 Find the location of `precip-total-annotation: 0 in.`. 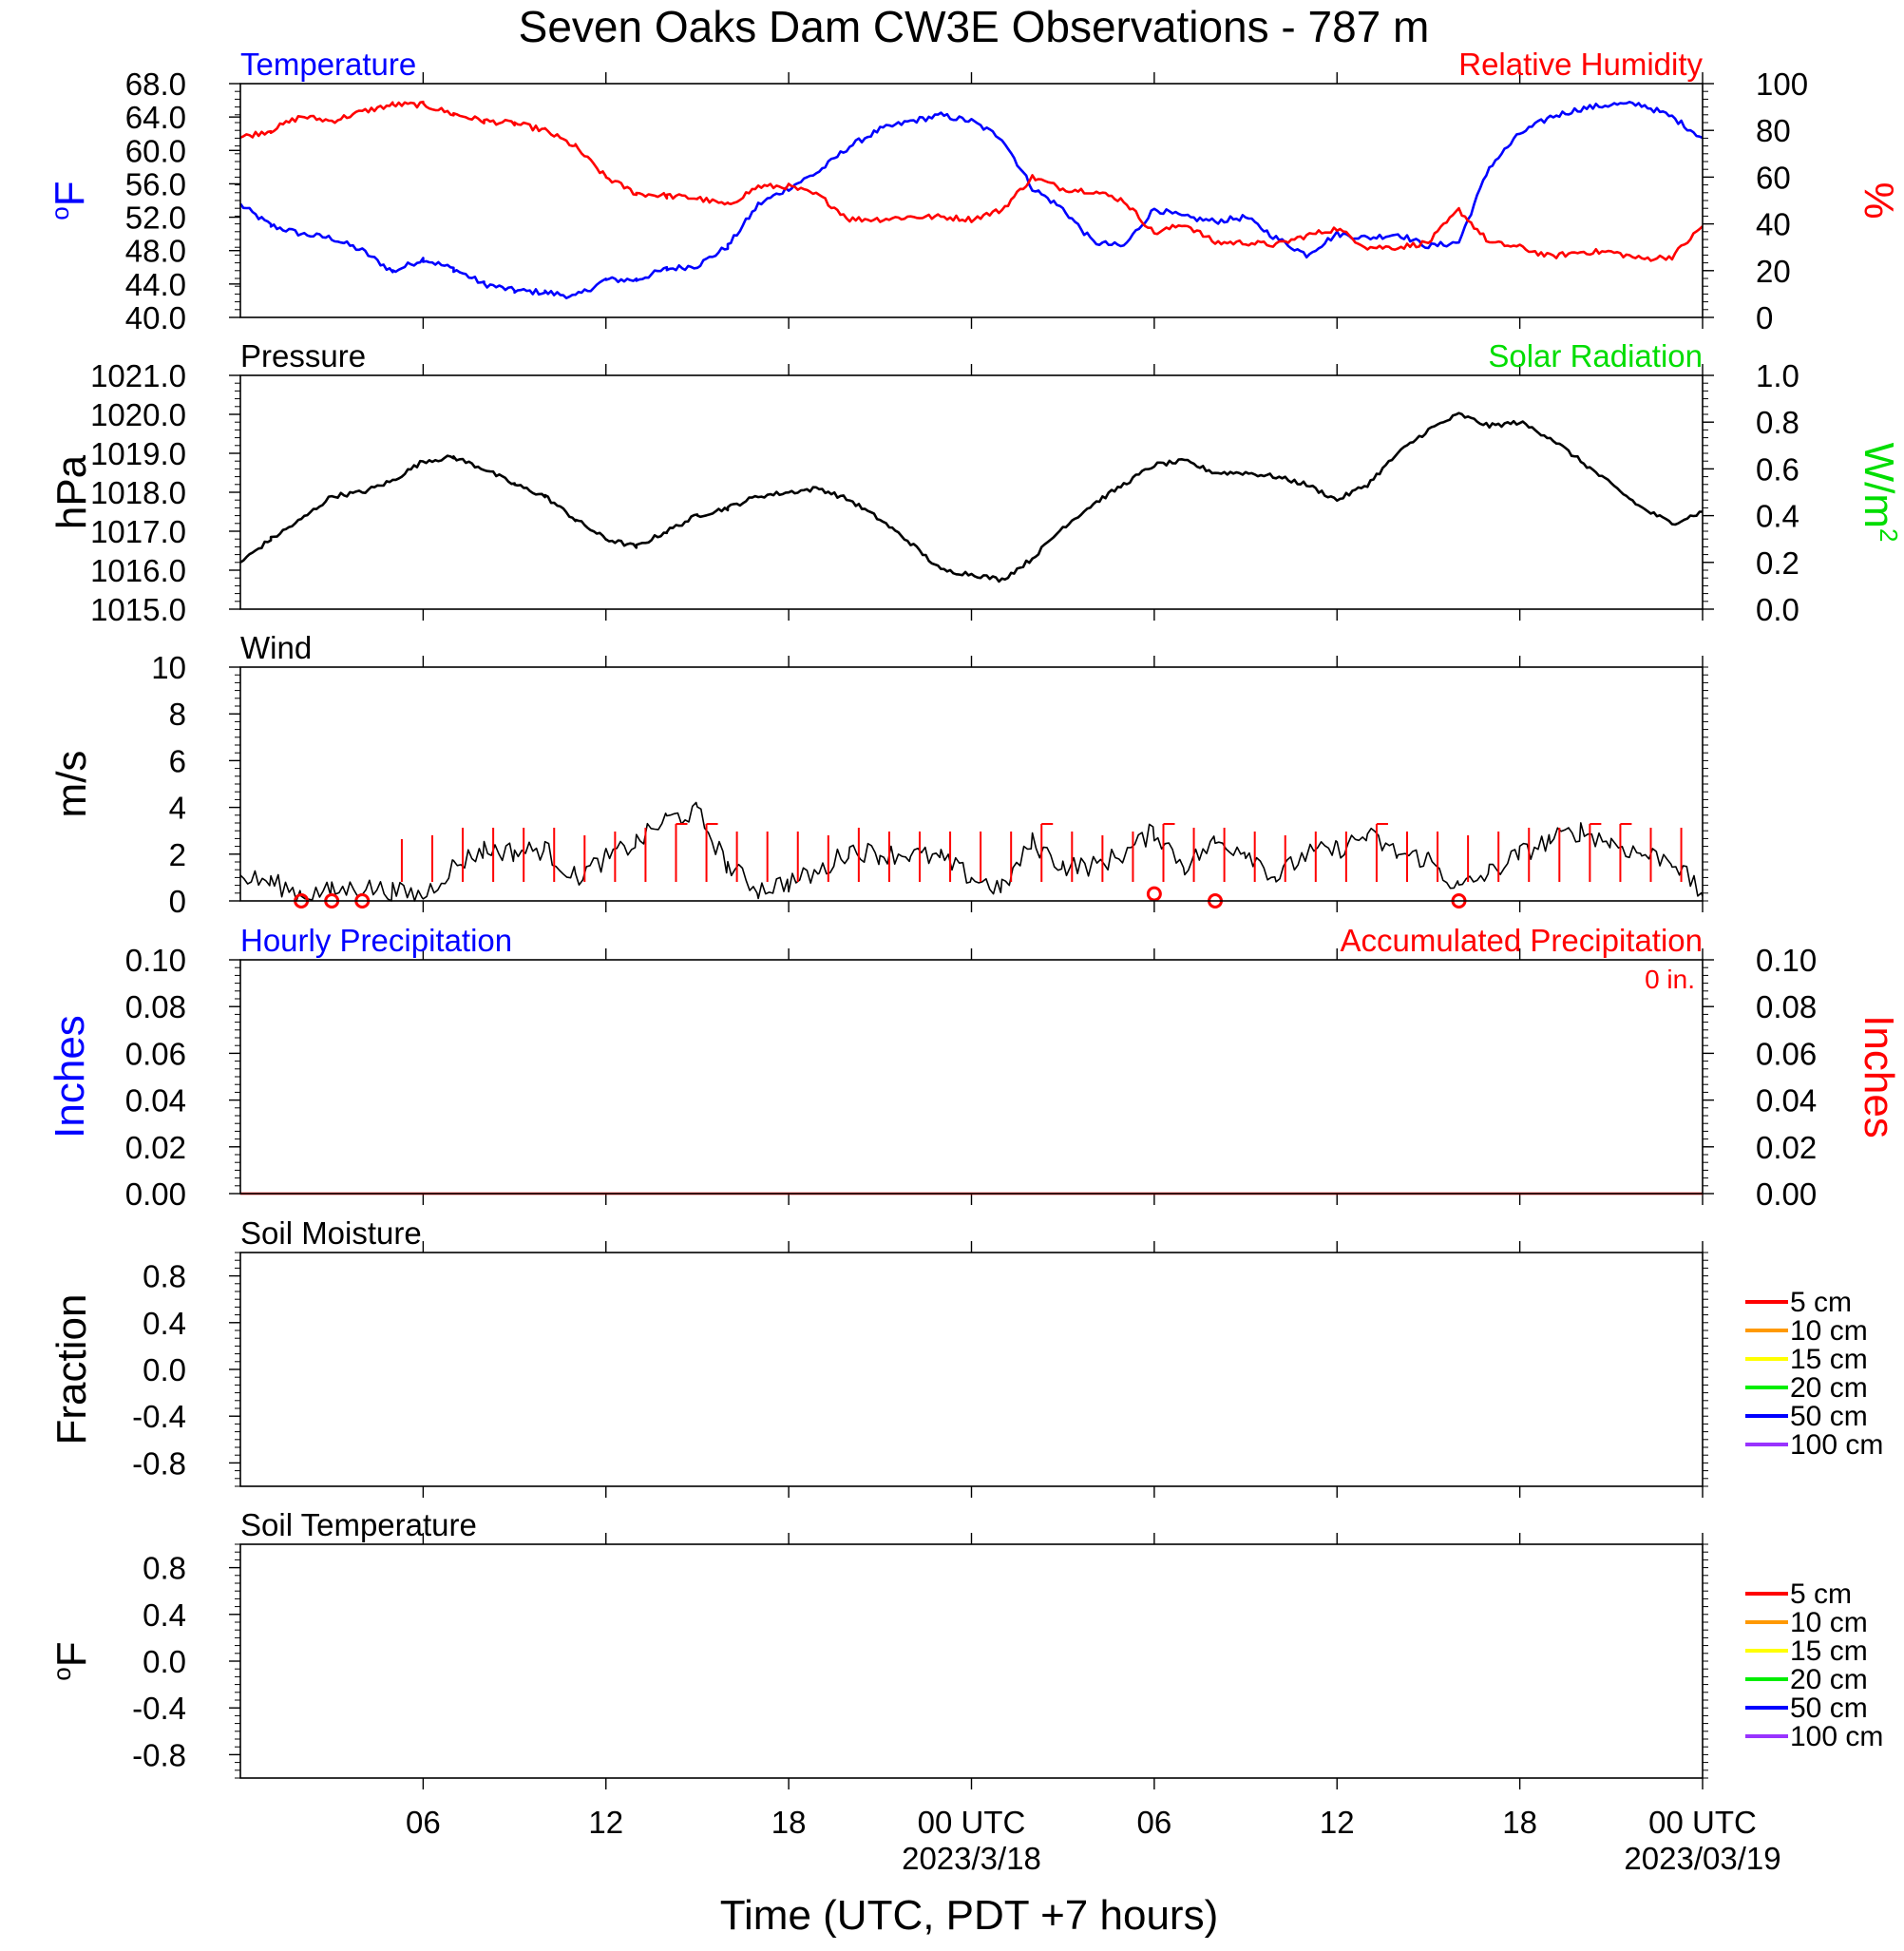

precip-total-annotation: 0 in. is located at coordinates (1670, 979).